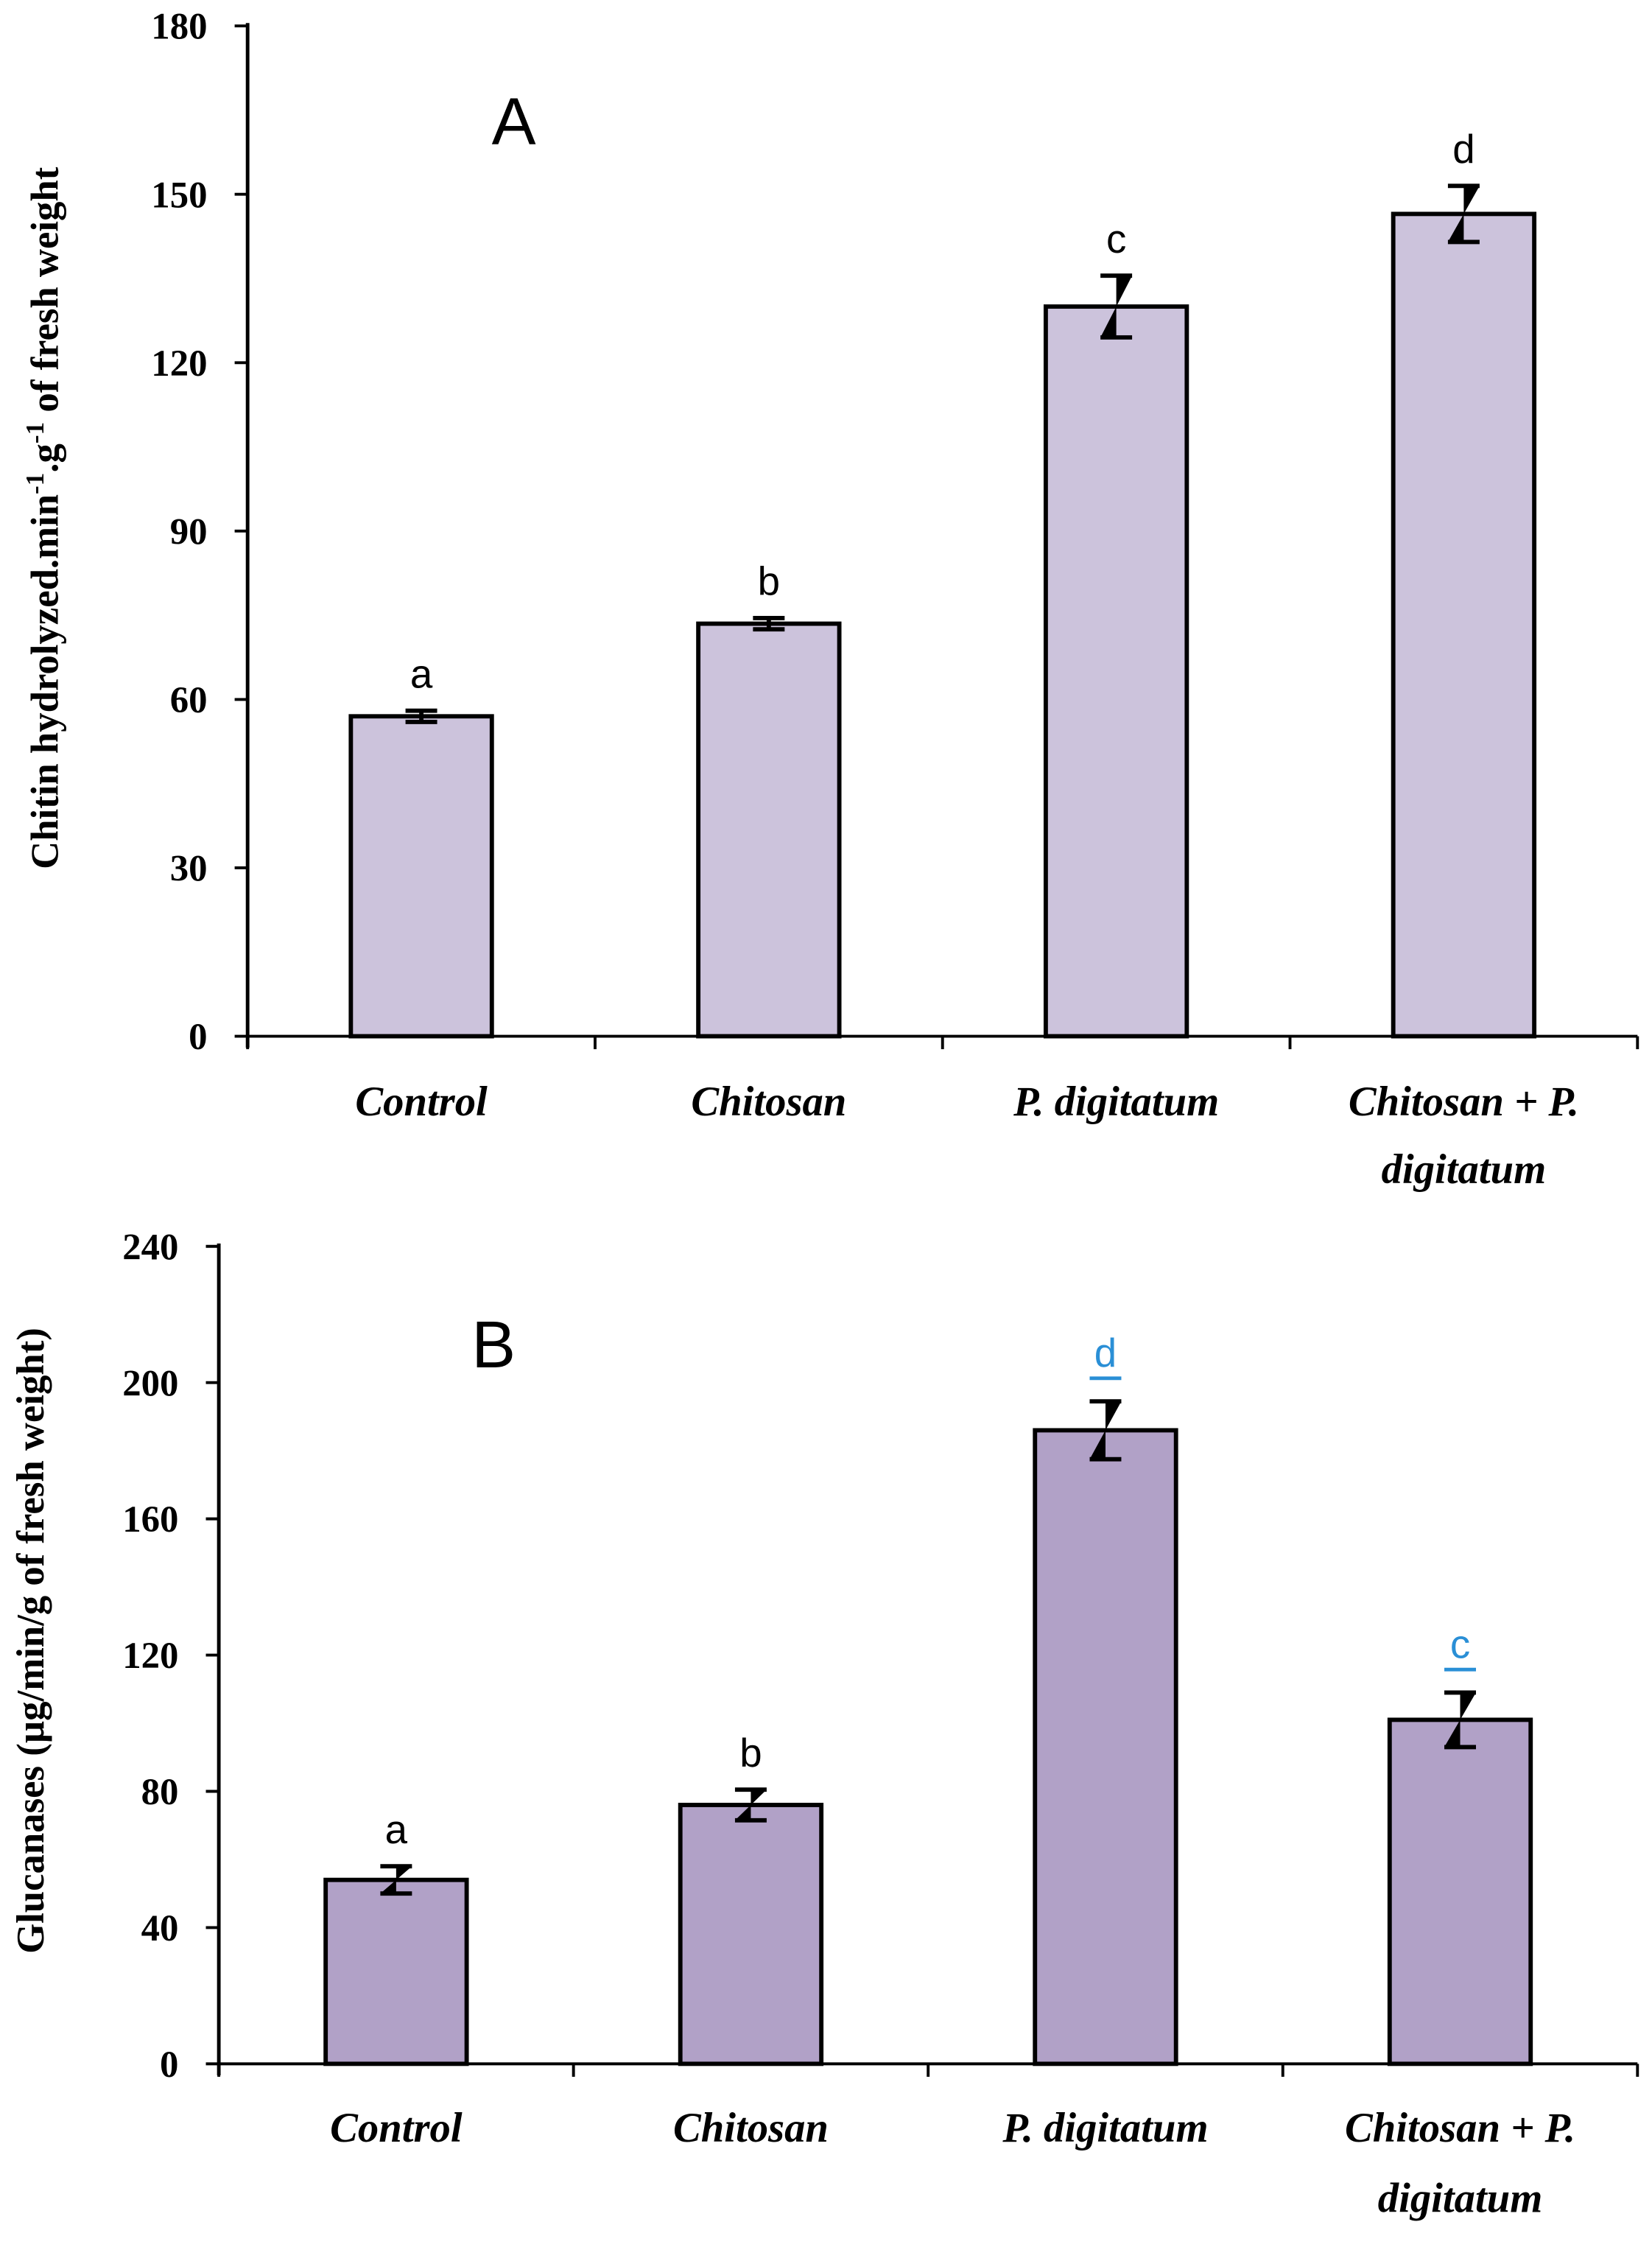  I want to click on y-tick-label: 160, so click(150, 1519).